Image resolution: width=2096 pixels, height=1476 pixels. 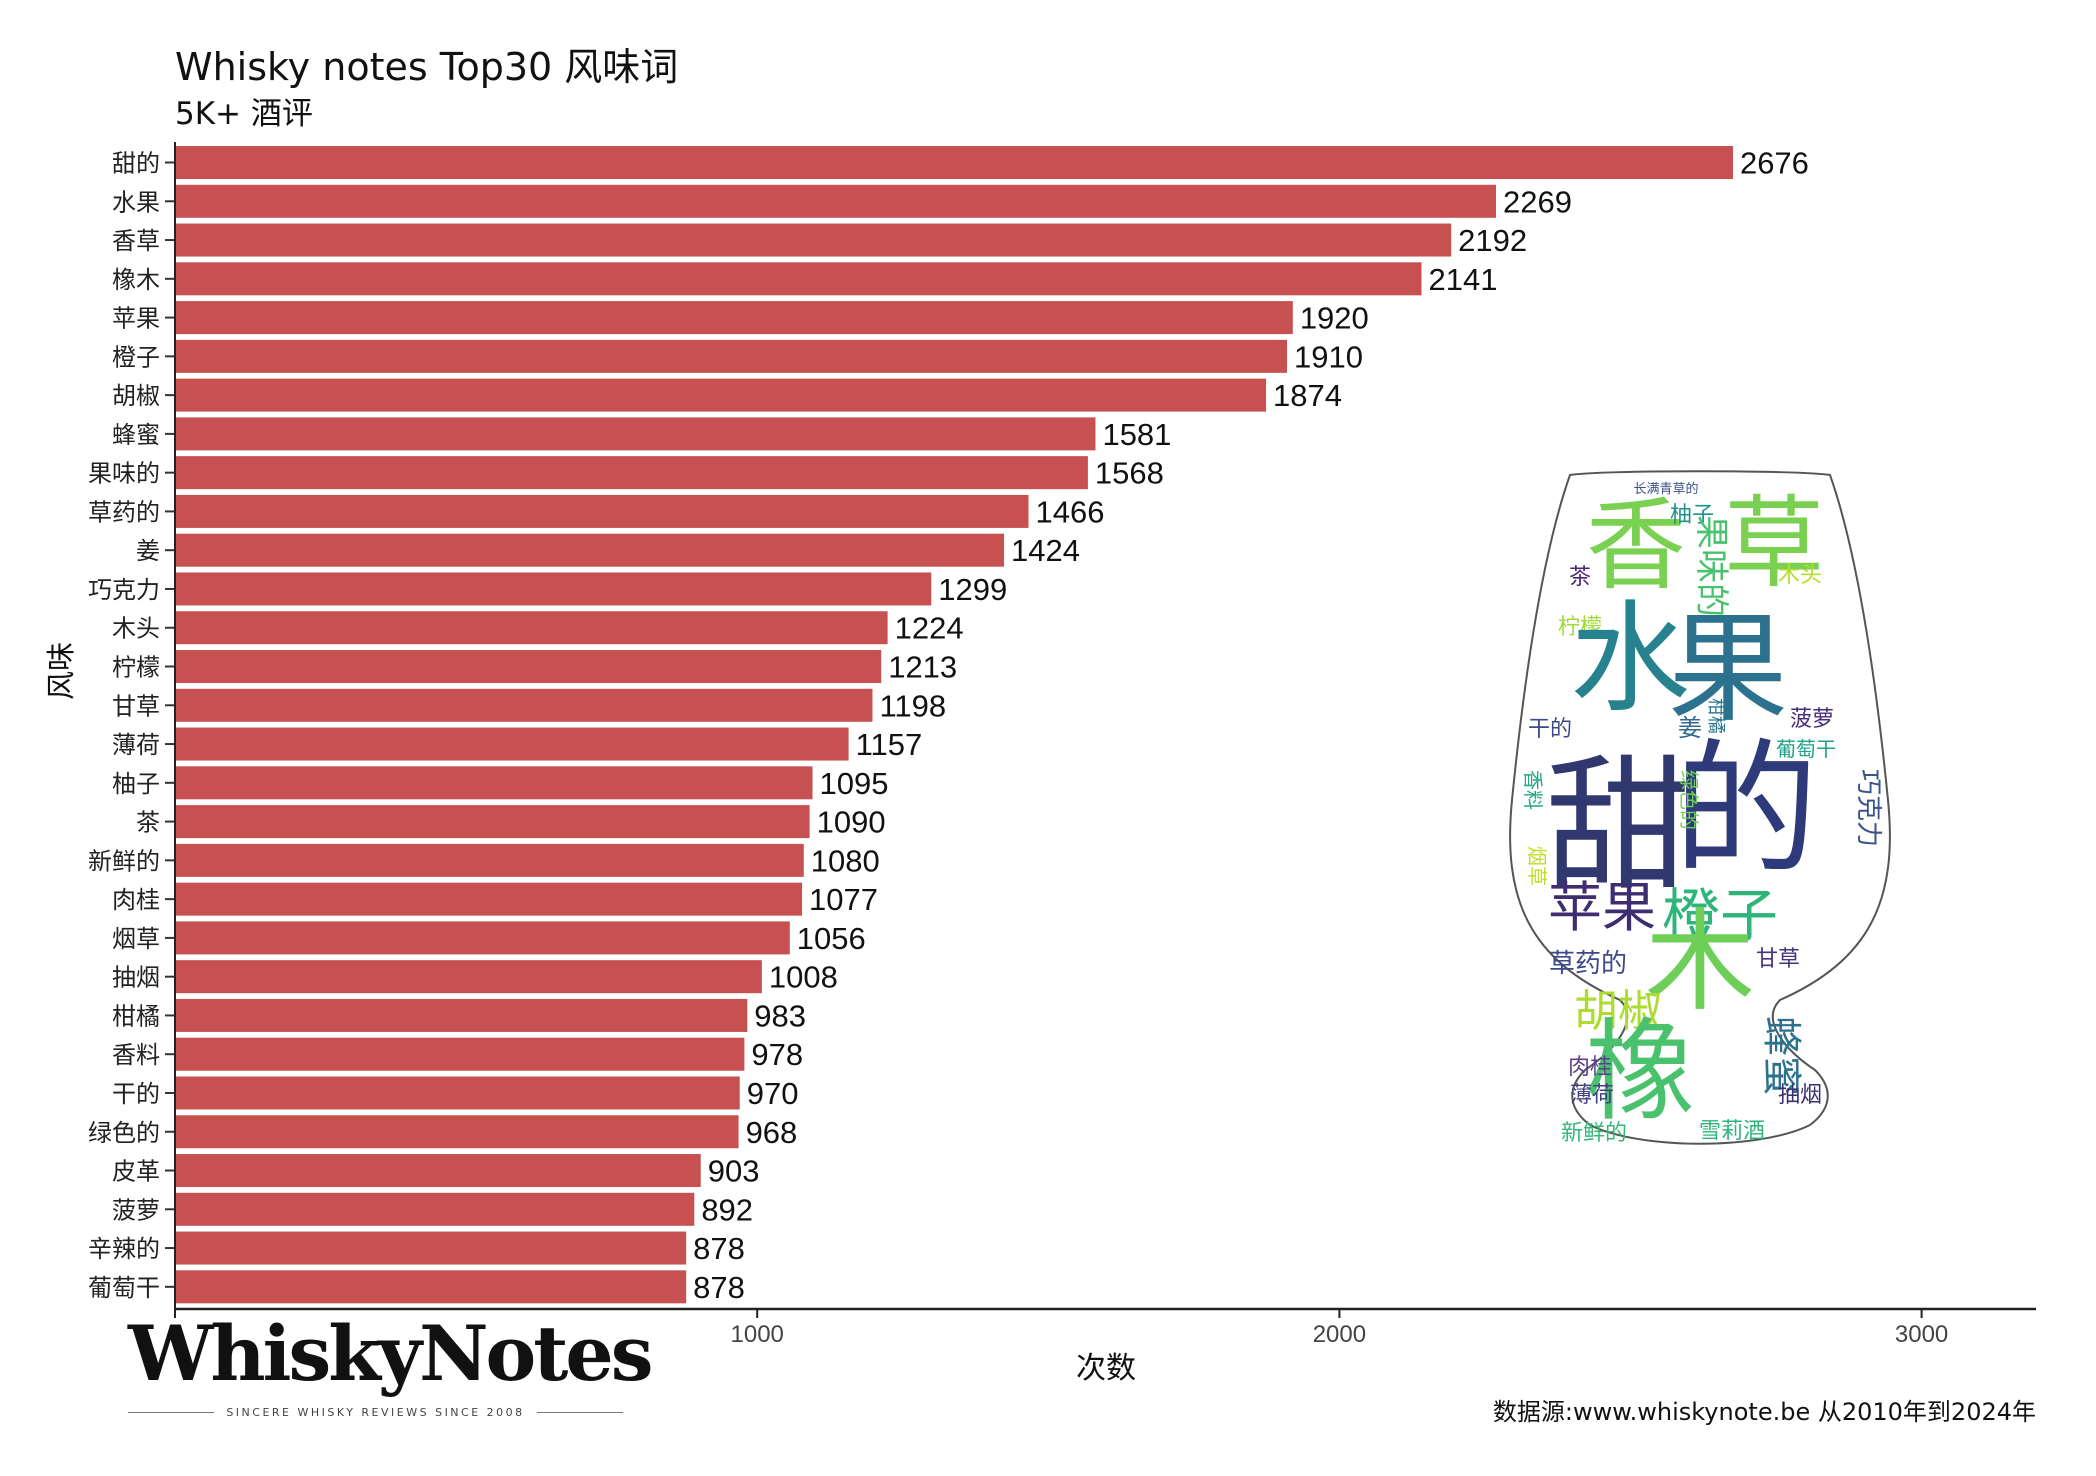 What do you see at coordinates (136, 1210) in the screenshot?
I see `y-tick-label: 菠萝` at bounding box center [136, 1210].